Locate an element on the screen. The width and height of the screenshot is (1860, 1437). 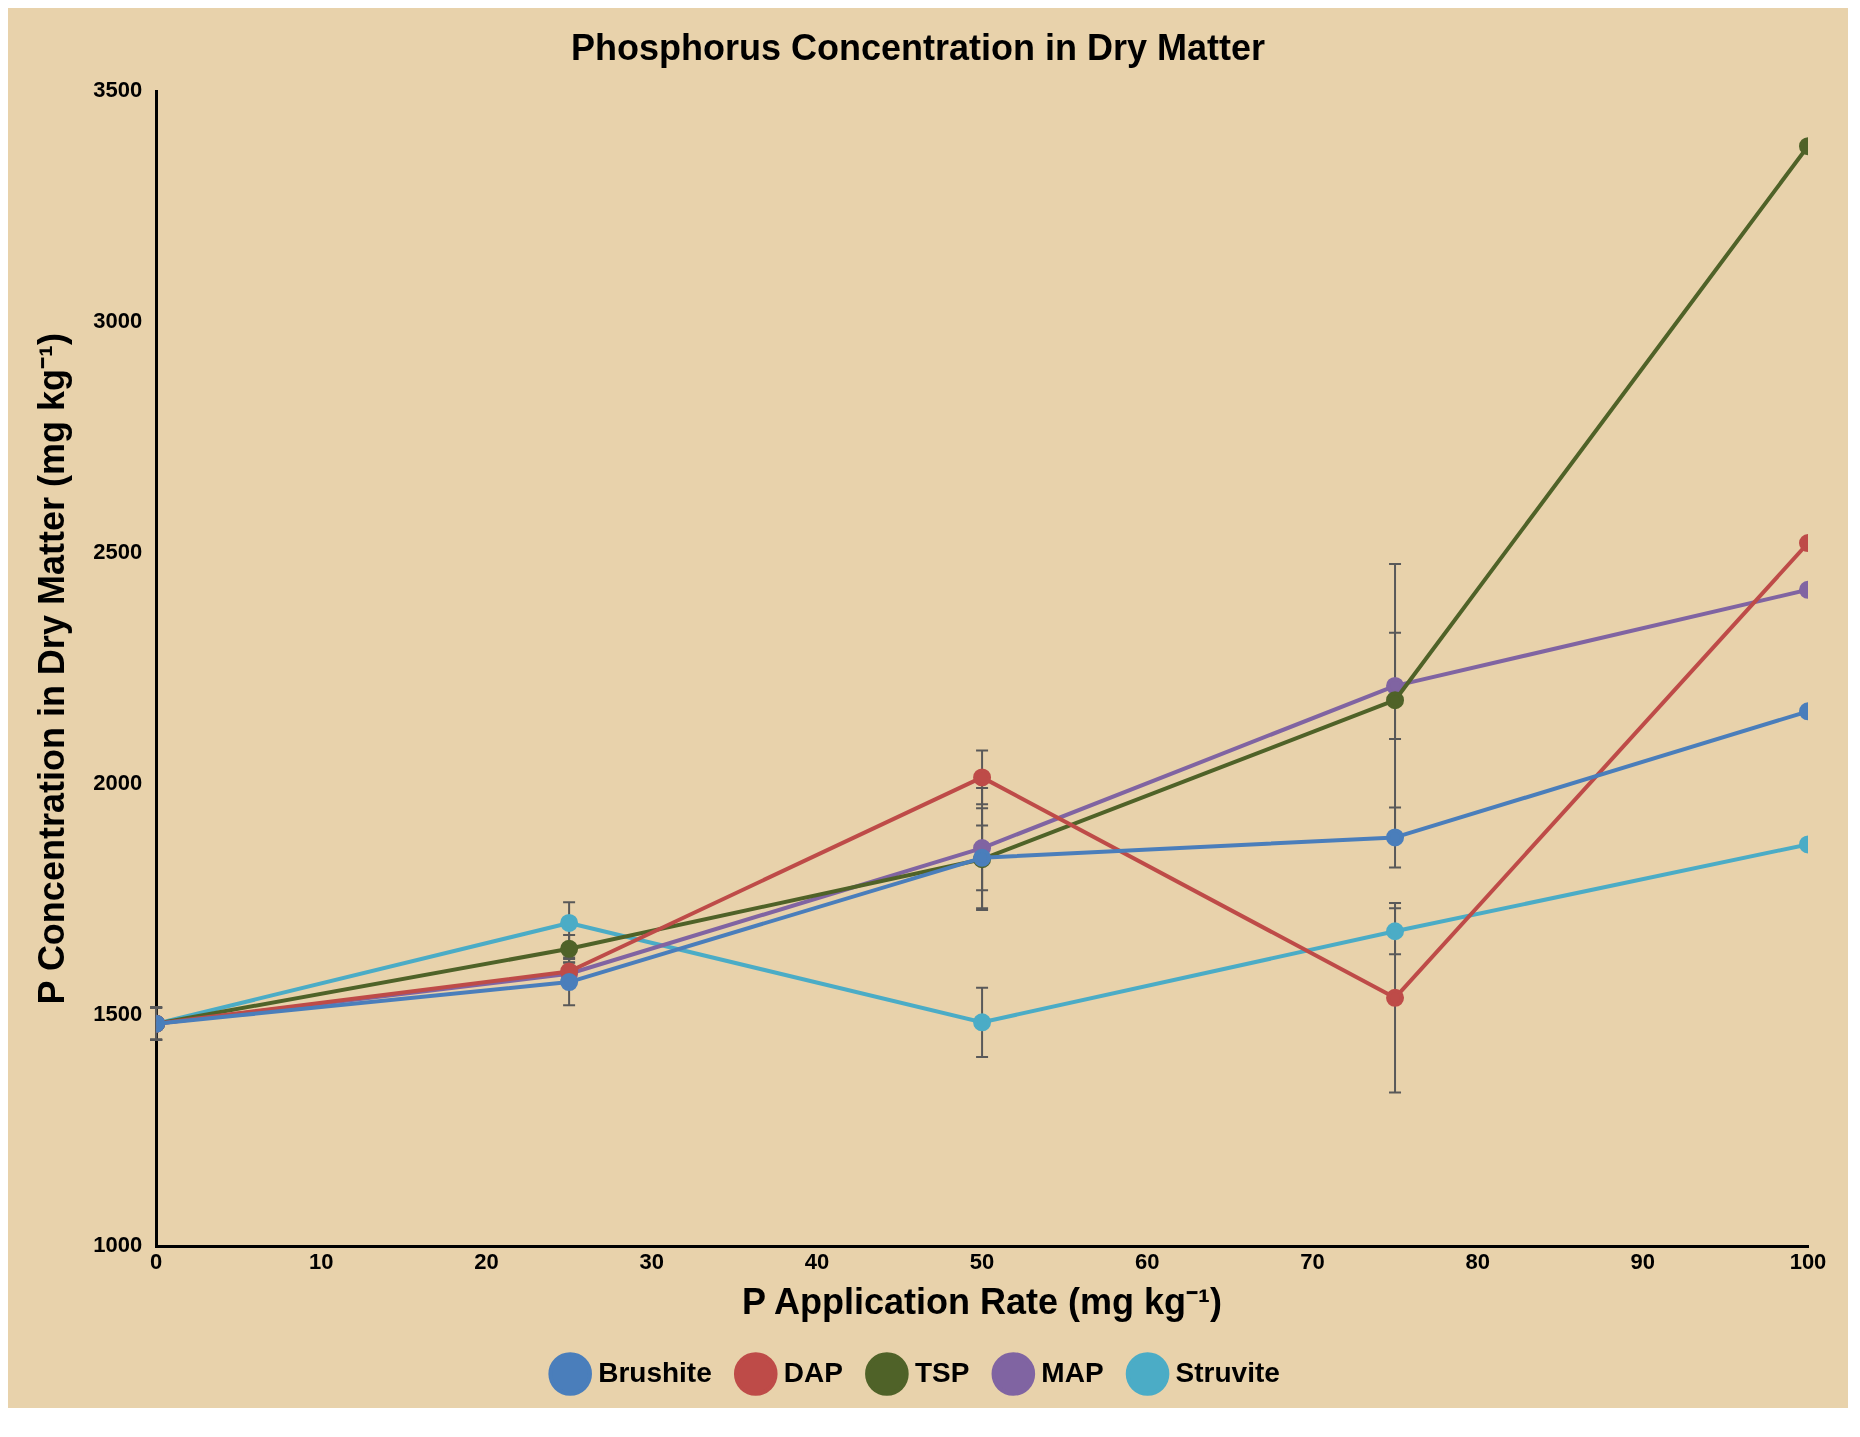
x-axis-title: P Application Rate (mg kg⁻¹) is located at coordinates (982, 1302).